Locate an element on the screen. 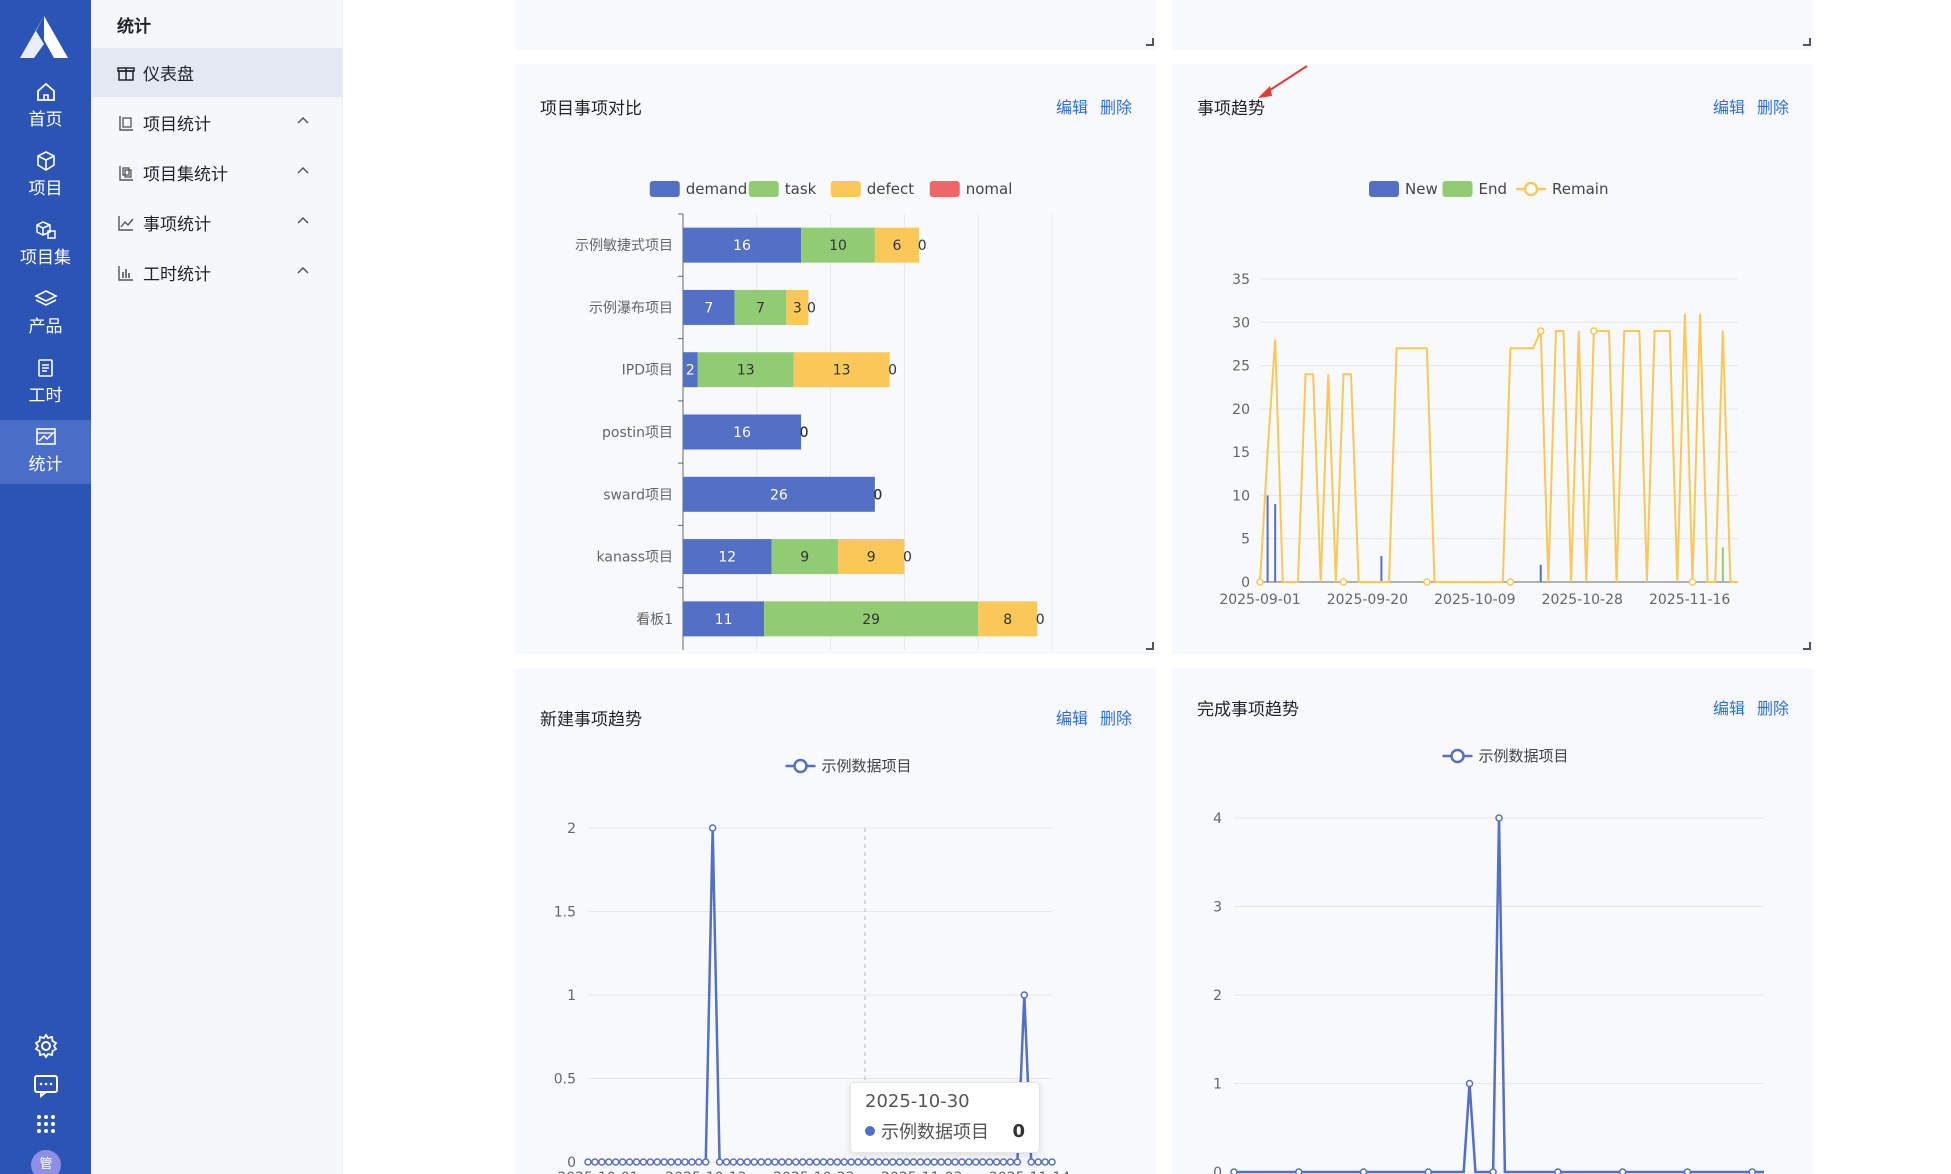 This screenshot has width=1951, height=1174. x-tick-label: 2025-10-09 is located at coordinates (1474, 600).